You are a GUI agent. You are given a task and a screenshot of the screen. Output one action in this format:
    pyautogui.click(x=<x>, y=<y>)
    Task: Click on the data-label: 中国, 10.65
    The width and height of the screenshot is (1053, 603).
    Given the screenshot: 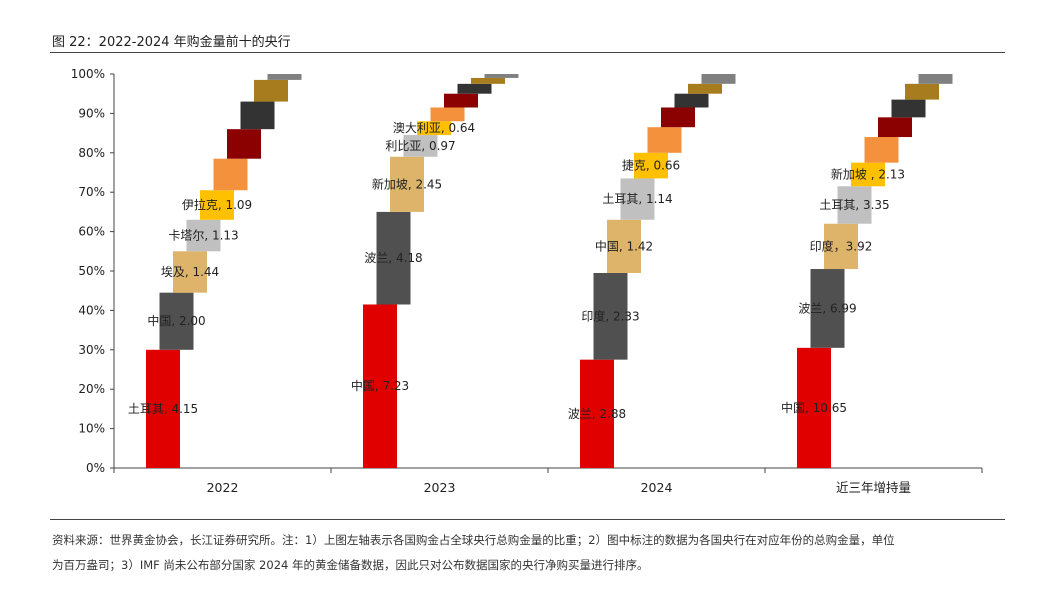 What is the action you would take?
    pyautogui.click(x=814, y=407)
    